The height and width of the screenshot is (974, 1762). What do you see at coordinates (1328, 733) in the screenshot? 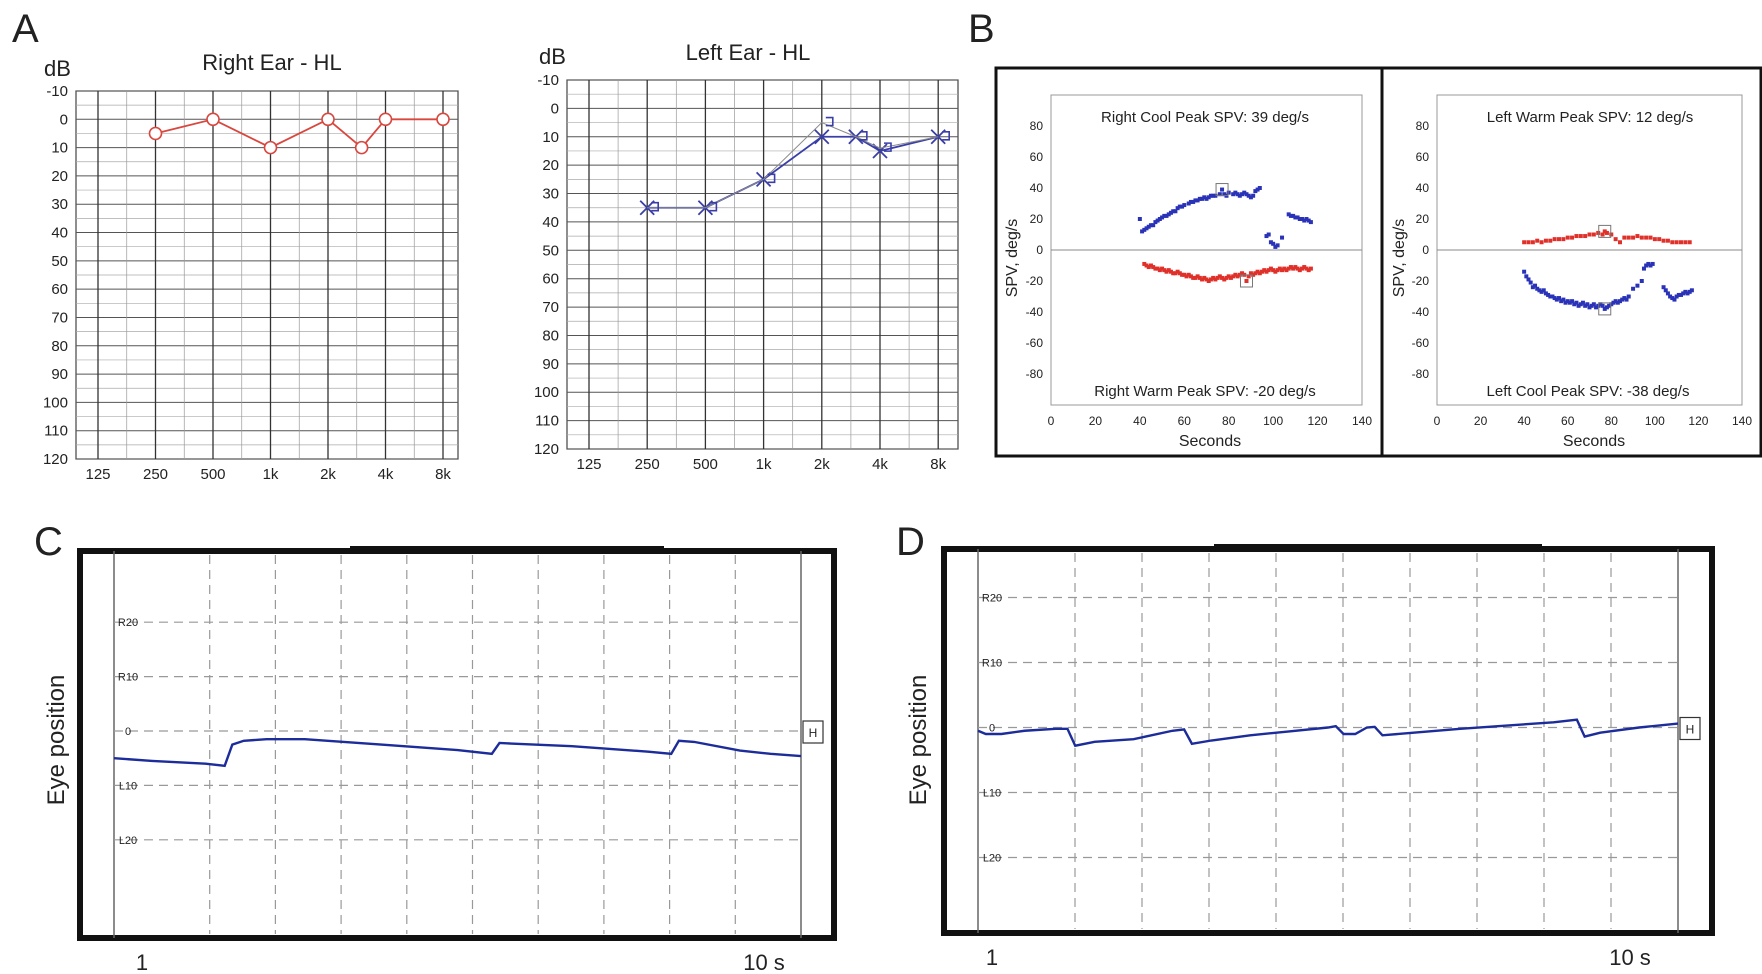
I see `eye-trace-line` at bounding box center [1328, 733].